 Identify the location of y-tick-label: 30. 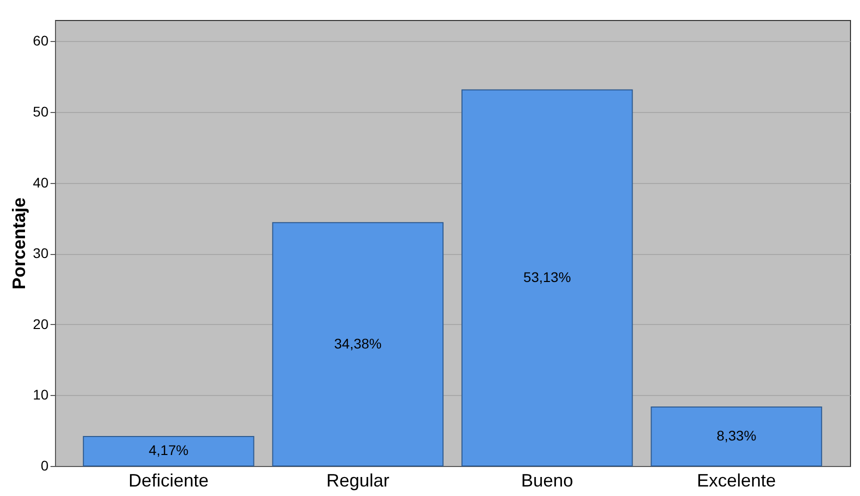
(40, 253).